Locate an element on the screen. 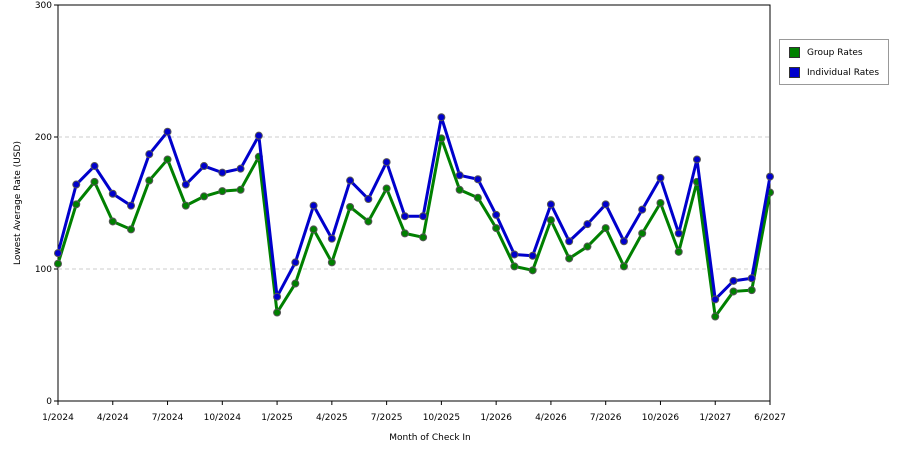  x-tick-label: 7/2025 is located at coordinates (387, 418).